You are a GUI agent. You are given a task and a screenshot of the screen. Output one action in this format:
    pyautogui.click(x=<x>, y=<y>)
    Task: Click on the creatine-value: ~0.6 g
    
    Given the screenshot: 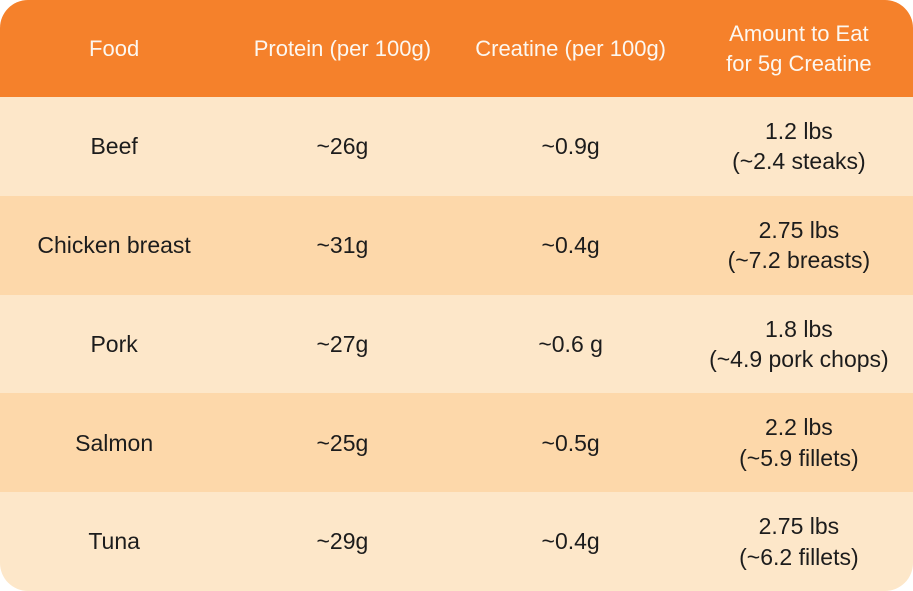 What is the action you would take?
    pyautogui.click(x=570, y=343)
    